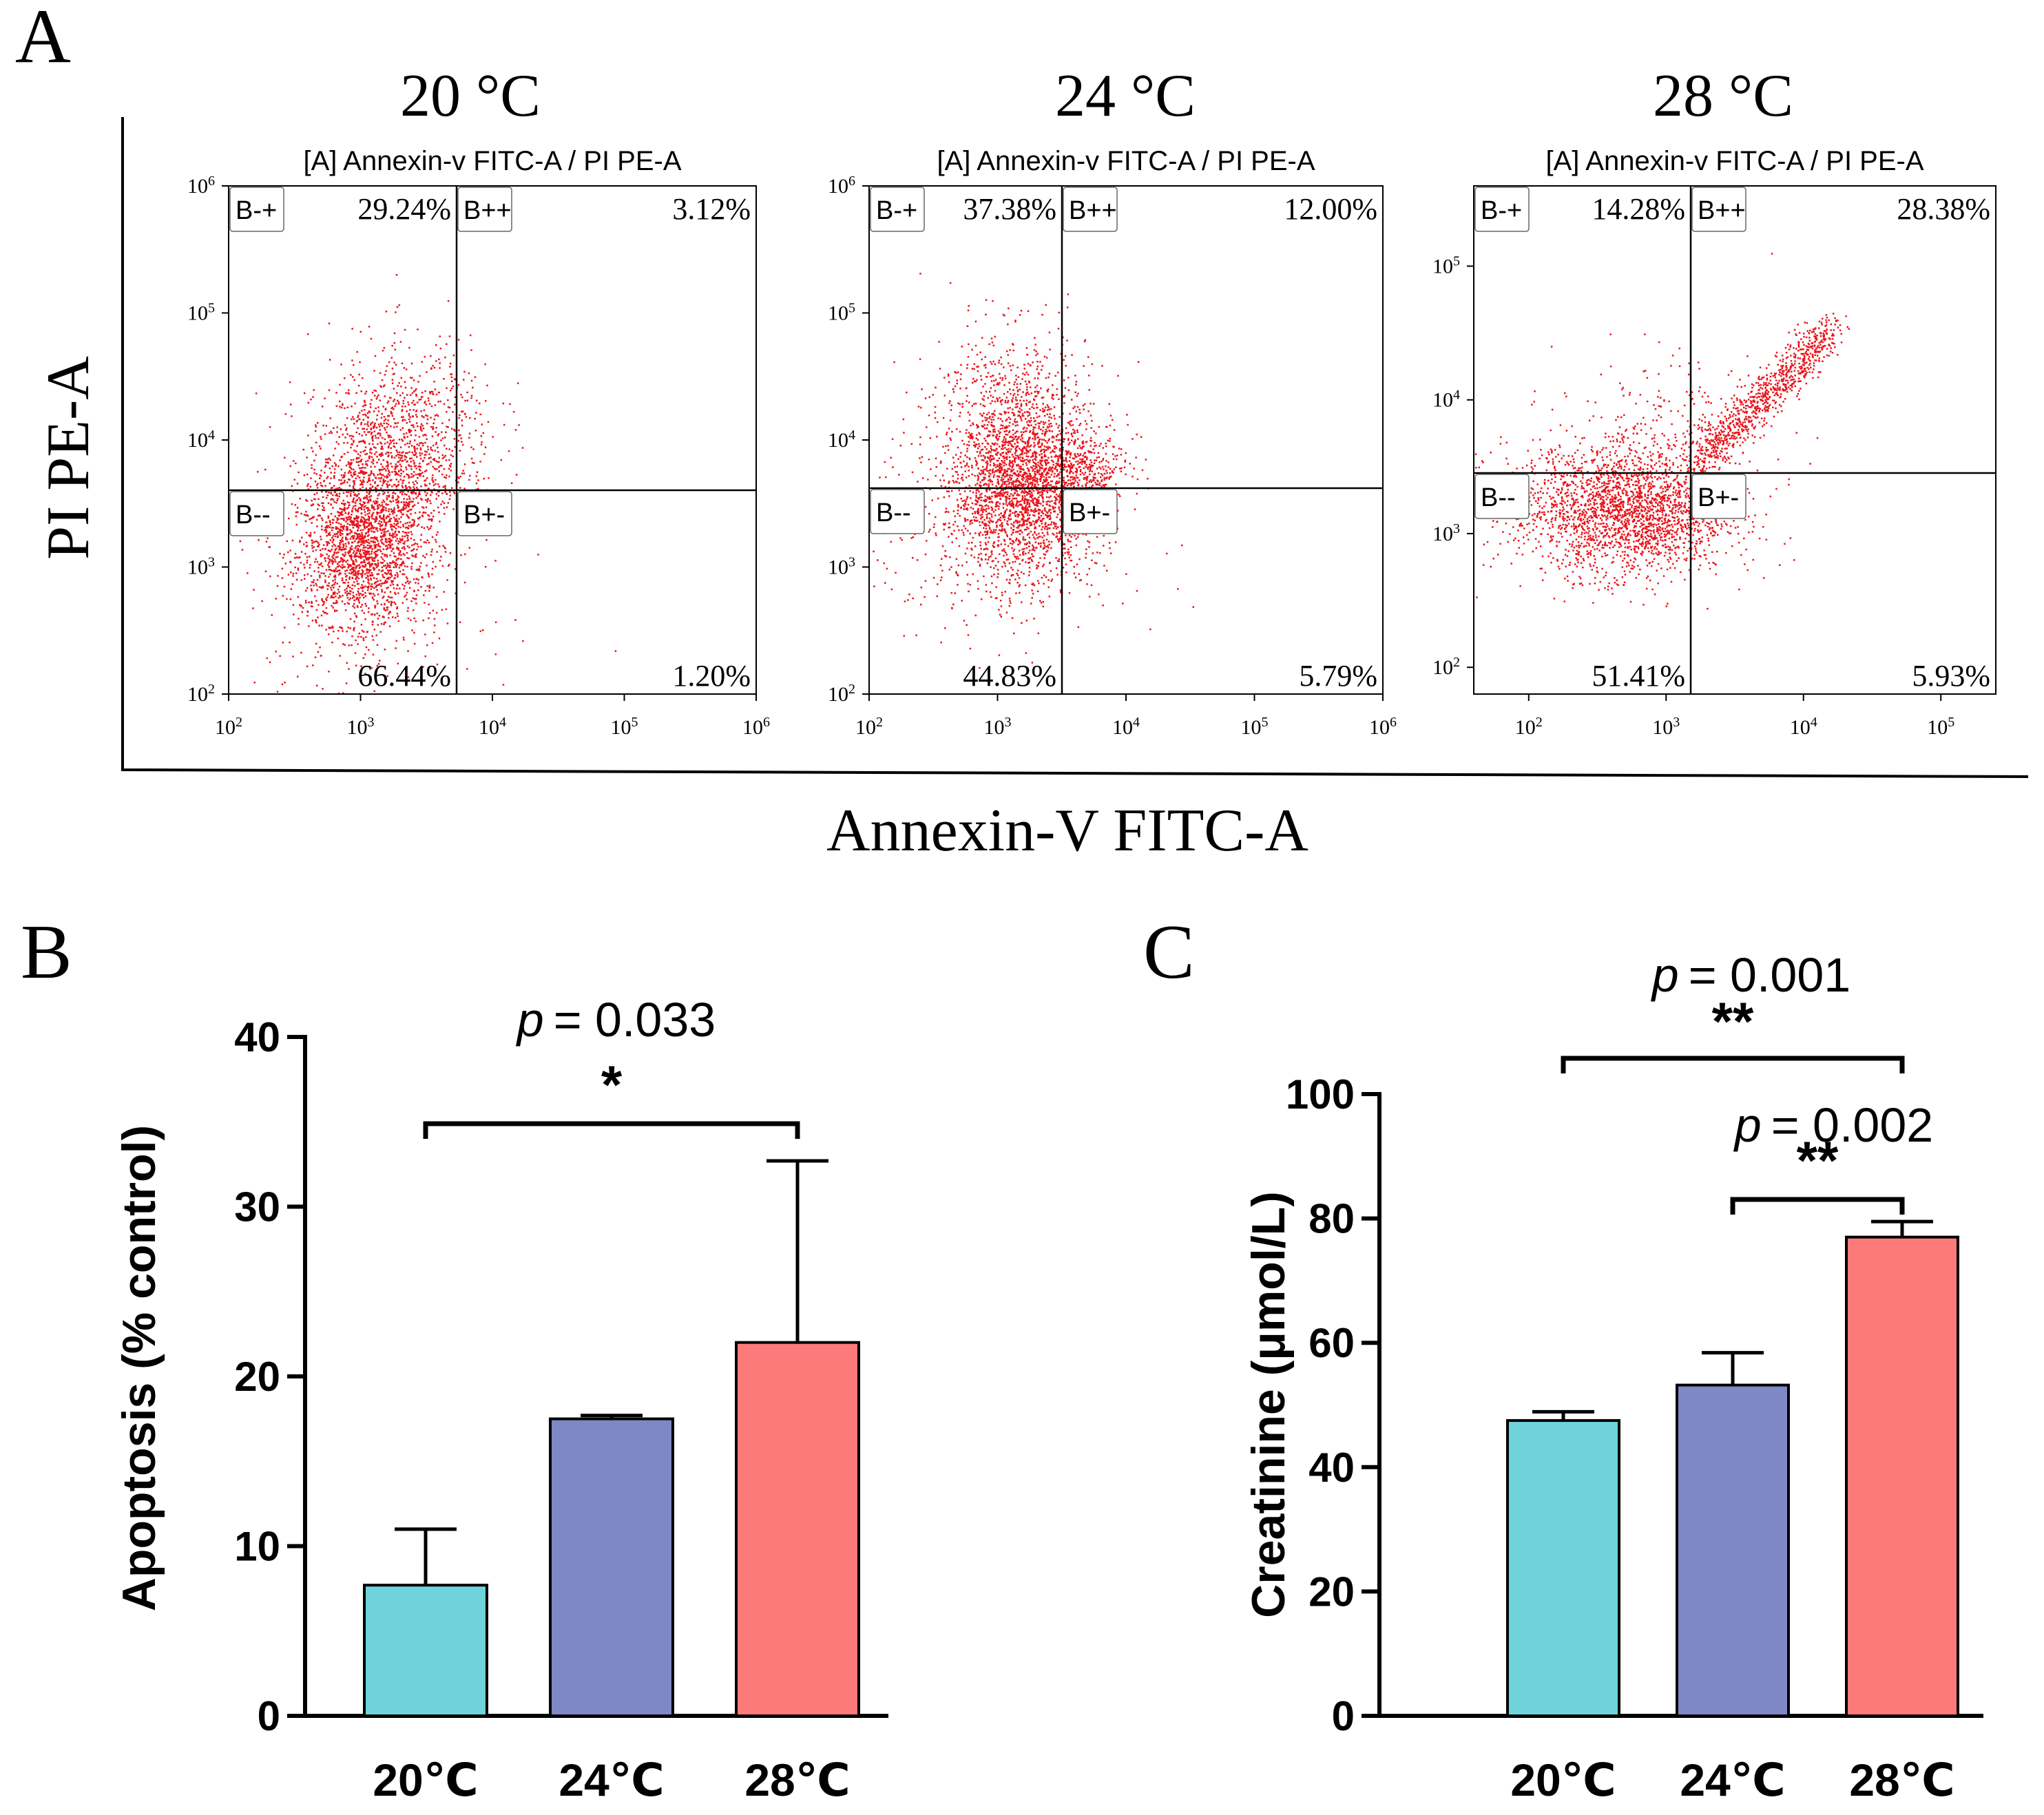 The height and width of the screenshot is (1815, 2044). I want to click on flow-x-axis-label: Annexin-V FITC-A, so click(1067, 830).